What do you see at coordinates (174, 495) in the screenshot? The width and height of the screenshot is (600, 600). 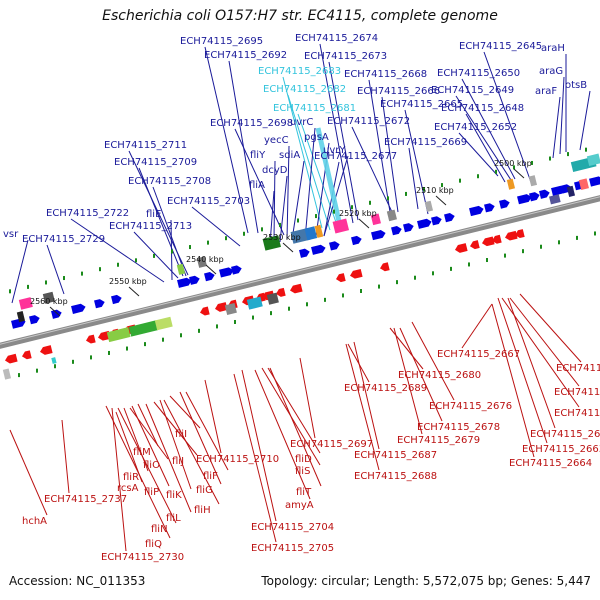 I see `gene-label: fliK` at bounding box center [174, 495].